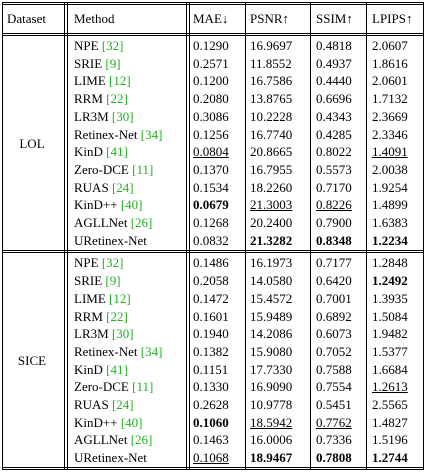  Describe the element at coordinates (390, 152) in the screenshot. I see `metric-value: 1.4091` at that location.